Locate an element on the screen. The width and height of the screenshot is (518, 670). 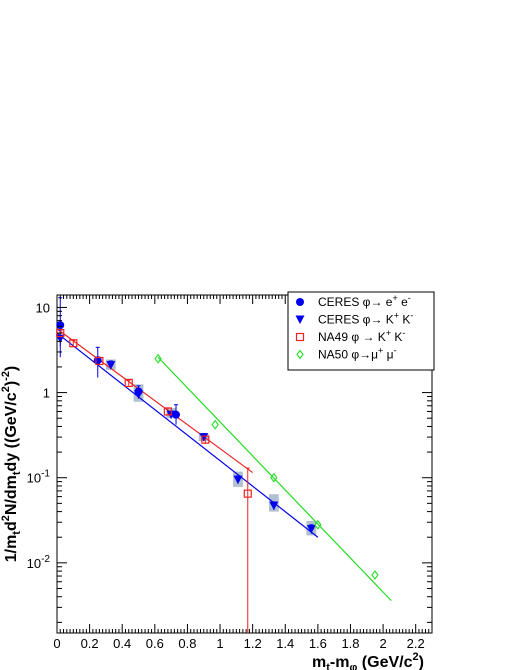
x-tick-label: 1.8 is located at coordinates (350, 643).